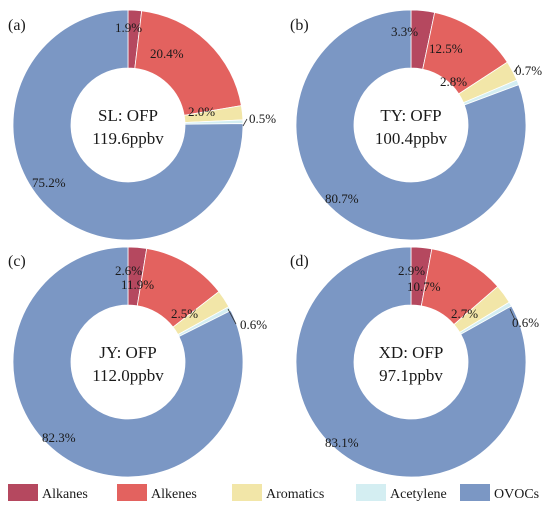 This screenshot has width=550, height=510. Describe the element at coordinates (188, 63) in the screenshot. I see `donut-slice-alkenes` at that location.